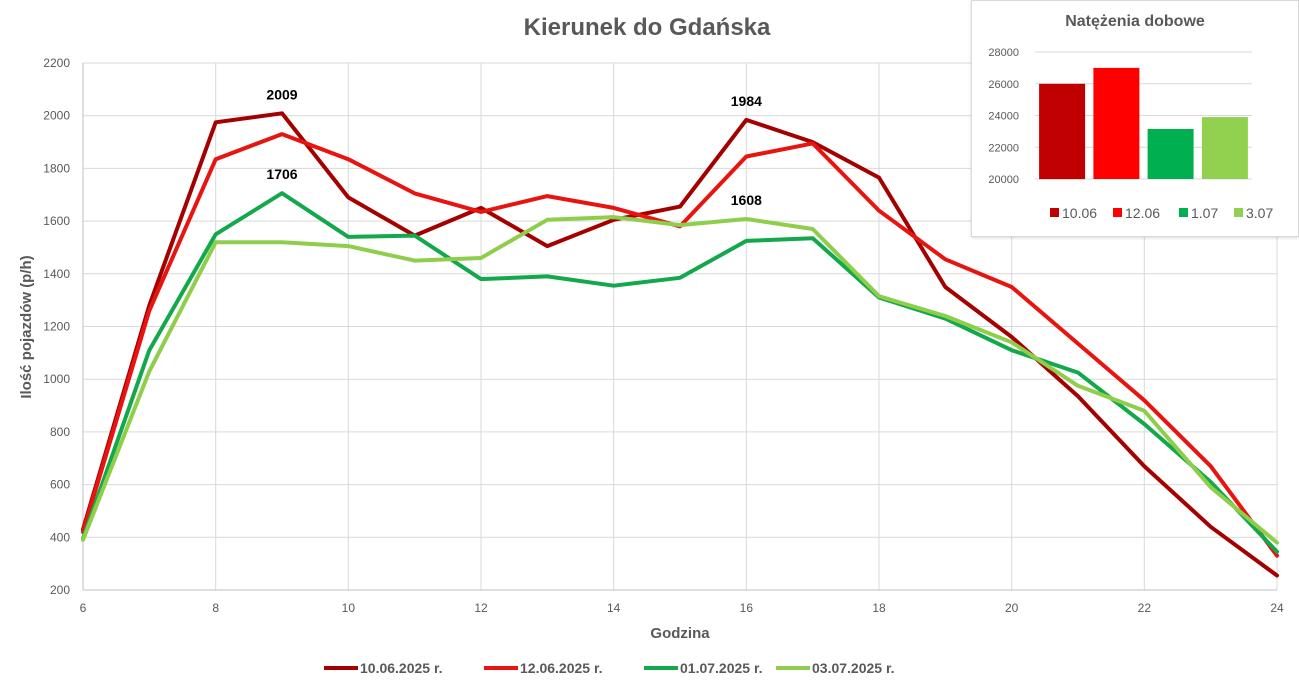  I want to click on inset-legend-item: 12.06, so click(1136, 213).